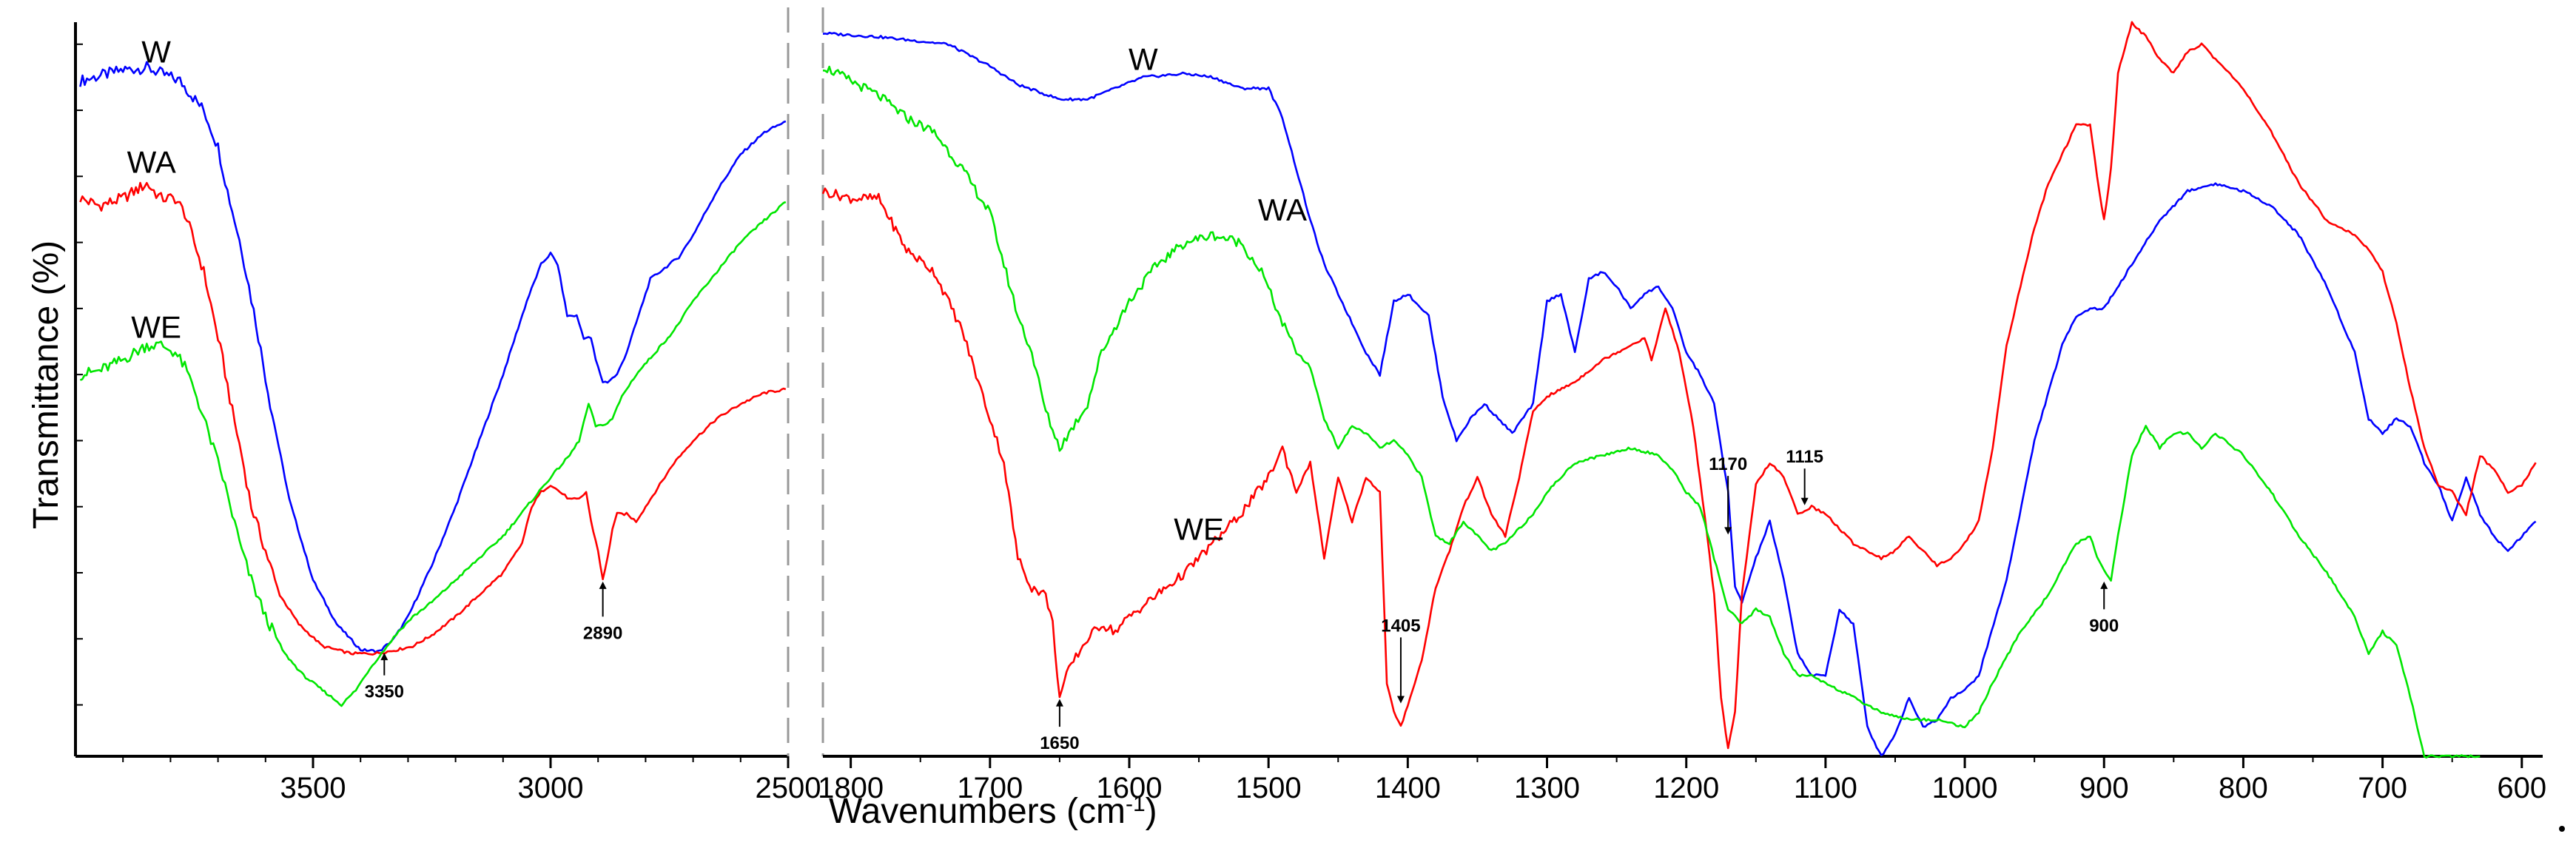 This screenshot has height=851, width=2576. Describe the element at coordinates (1825, 788) in the screenshot. I see `x-tick-label: 1100` at that location.